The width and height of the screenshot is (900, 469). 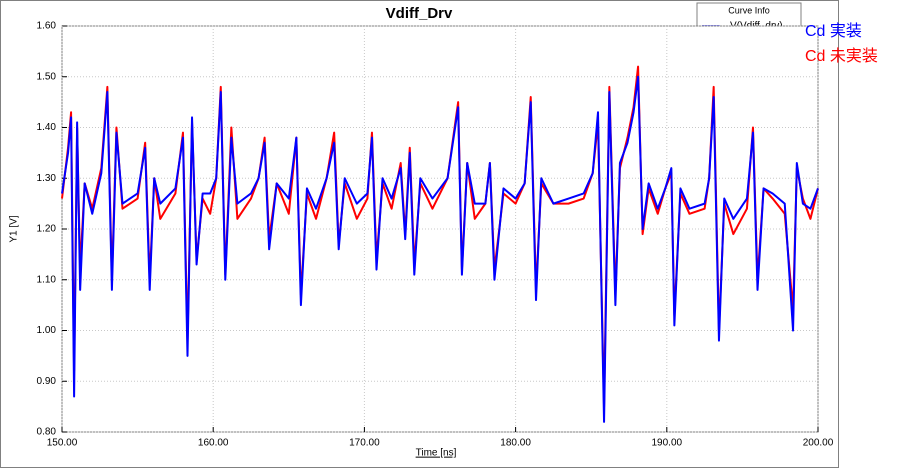 What do you see at coordinates (47, 26) in the screenshot?
I see `y-tick-label: 1.60` at bounding box center [47, 26].